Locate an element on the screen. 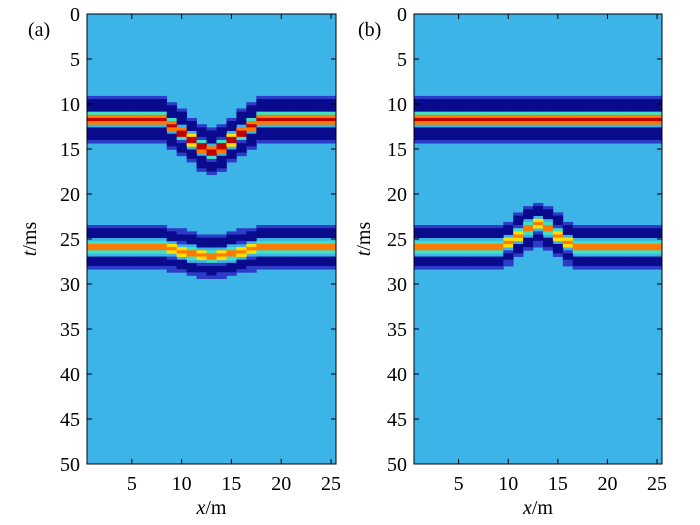  y-tick-label: 50 is located at coordinates (70, 465).